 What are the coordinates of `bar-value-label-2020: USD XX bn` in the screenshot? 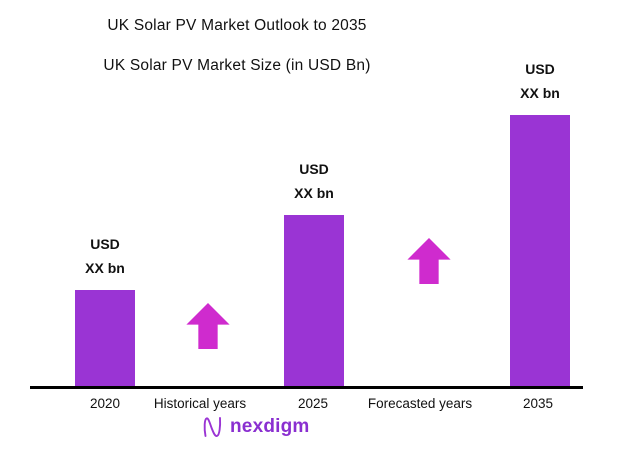 It's located at (105, 256).